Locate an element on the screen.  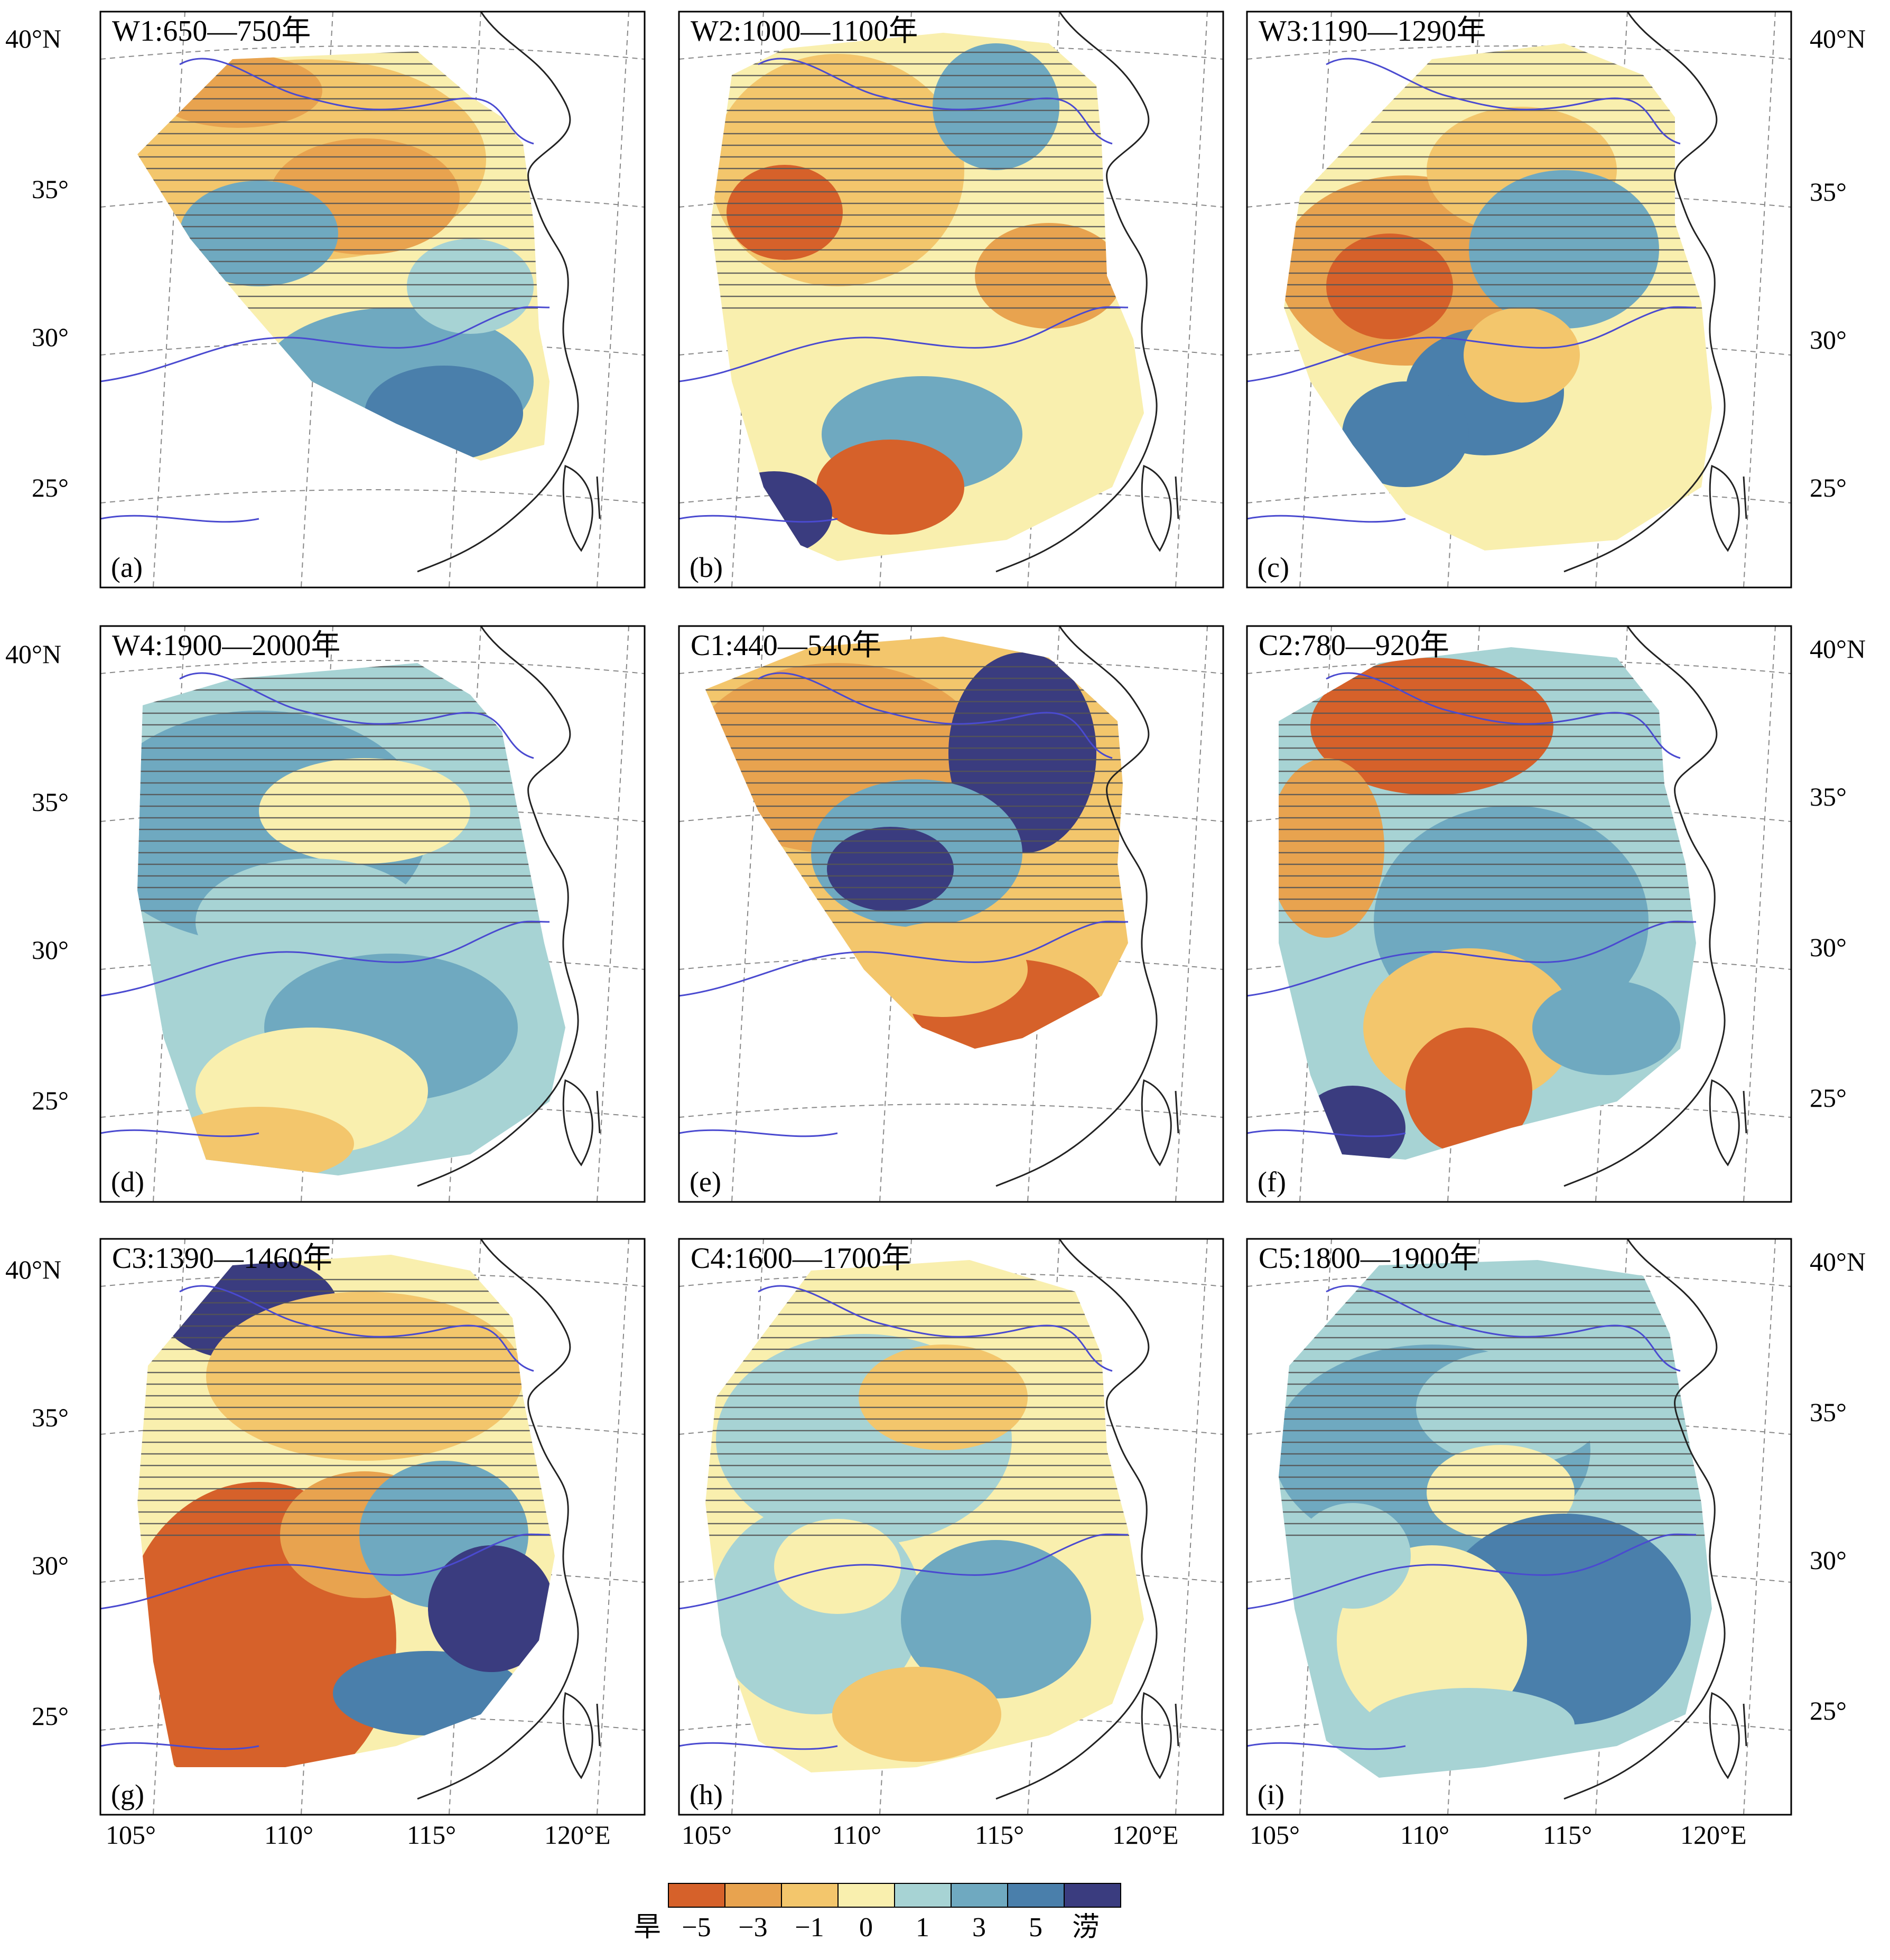
panel-label: (c) is located at coordinates (1273, 567).